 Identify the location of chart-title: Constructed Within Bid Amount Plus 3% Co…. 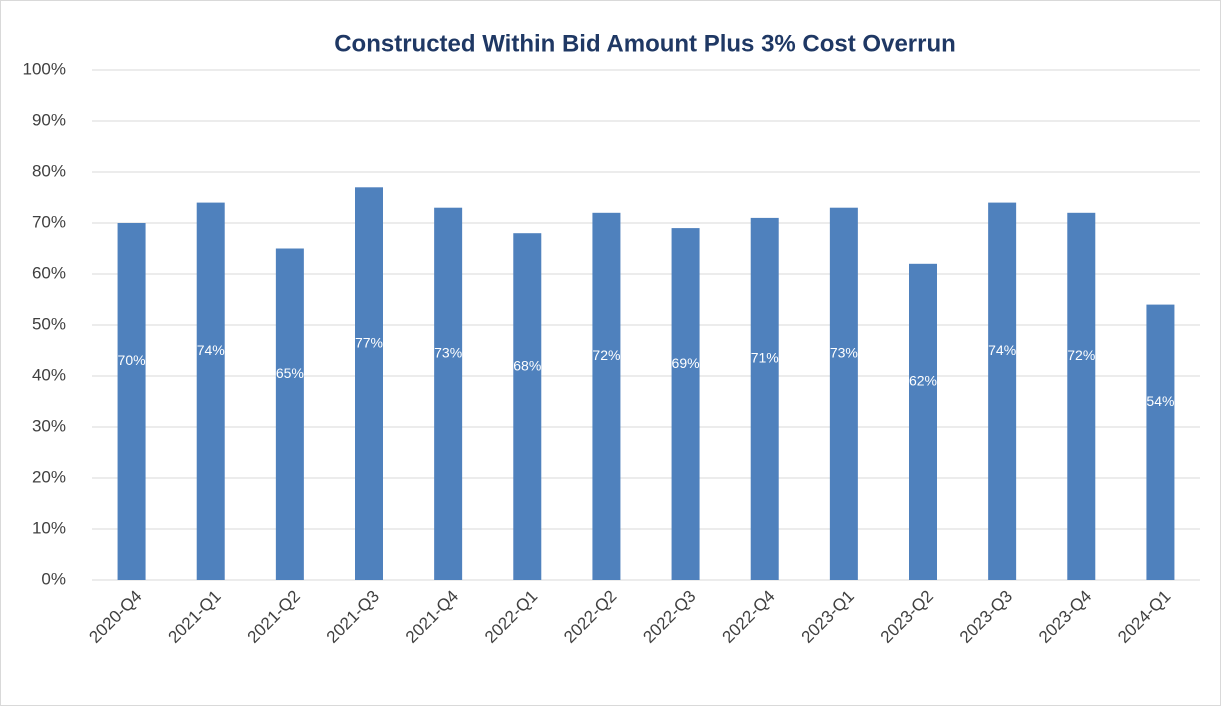
(645, 43).